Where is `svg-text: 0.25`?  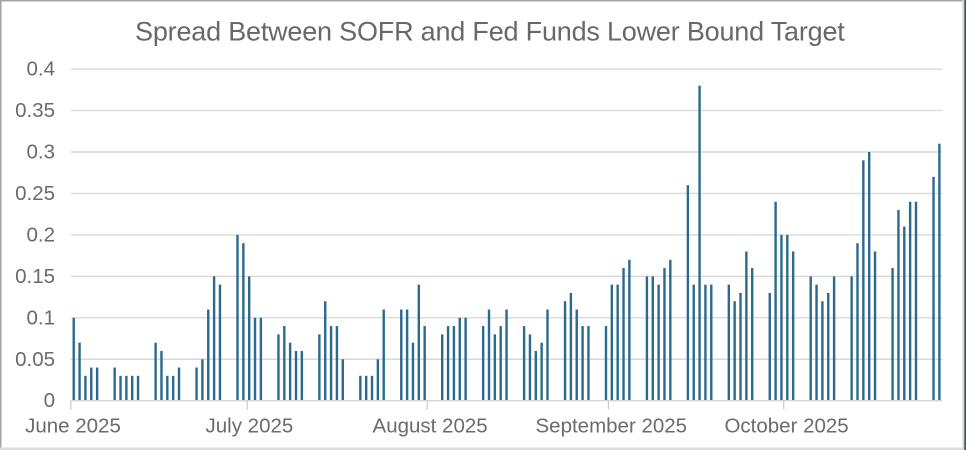 svg-text: 0.25 is located at coordinates (35, 193).